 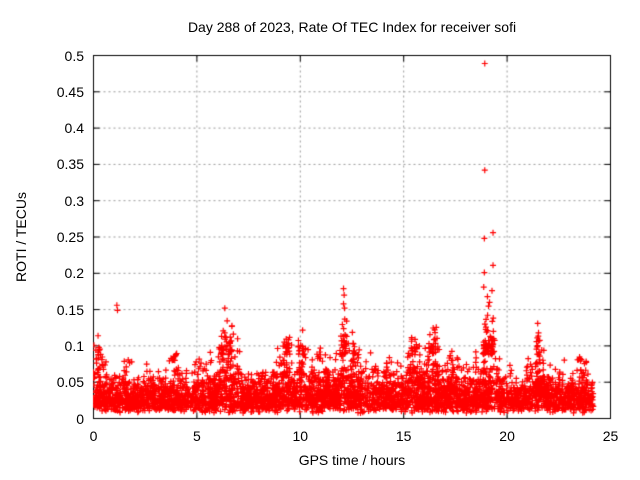 I want to click on y-axis-title: ROTI / TECUs, so click(x=21, y=237).